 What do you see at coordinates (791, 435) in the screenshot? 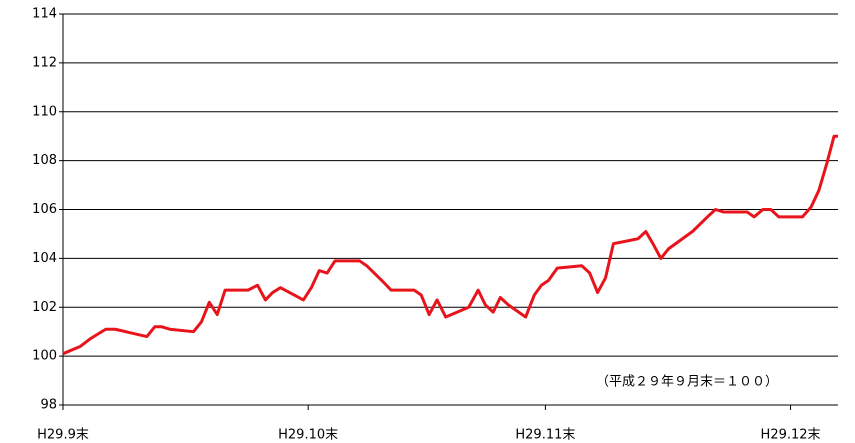
I see `x-tick-label: H29.12末` at bounding box center [791, 435].